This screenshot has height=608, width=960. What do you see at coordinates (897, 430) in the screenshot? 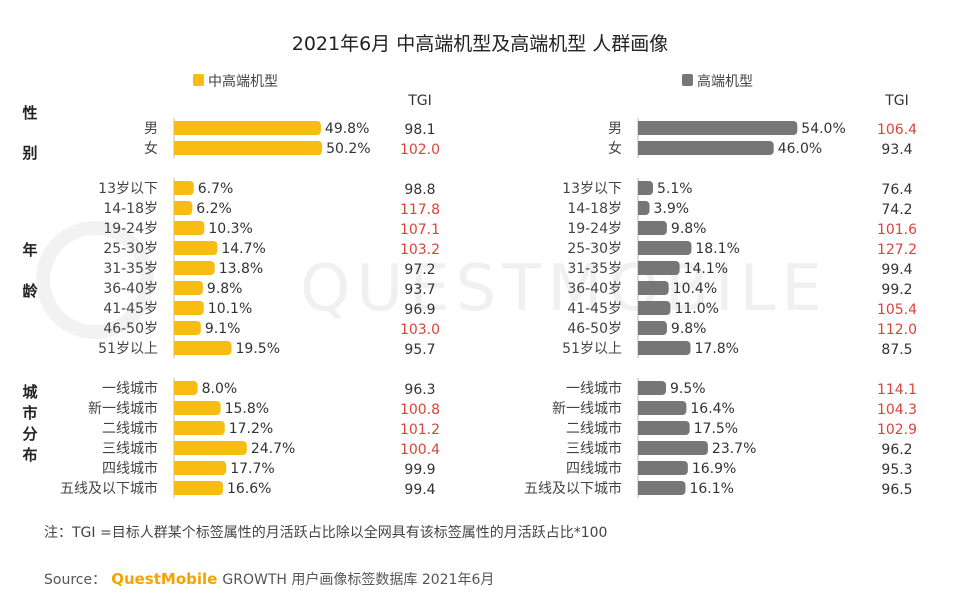
I see `tgi-value: 102.9` at bounding box center [897, 430].